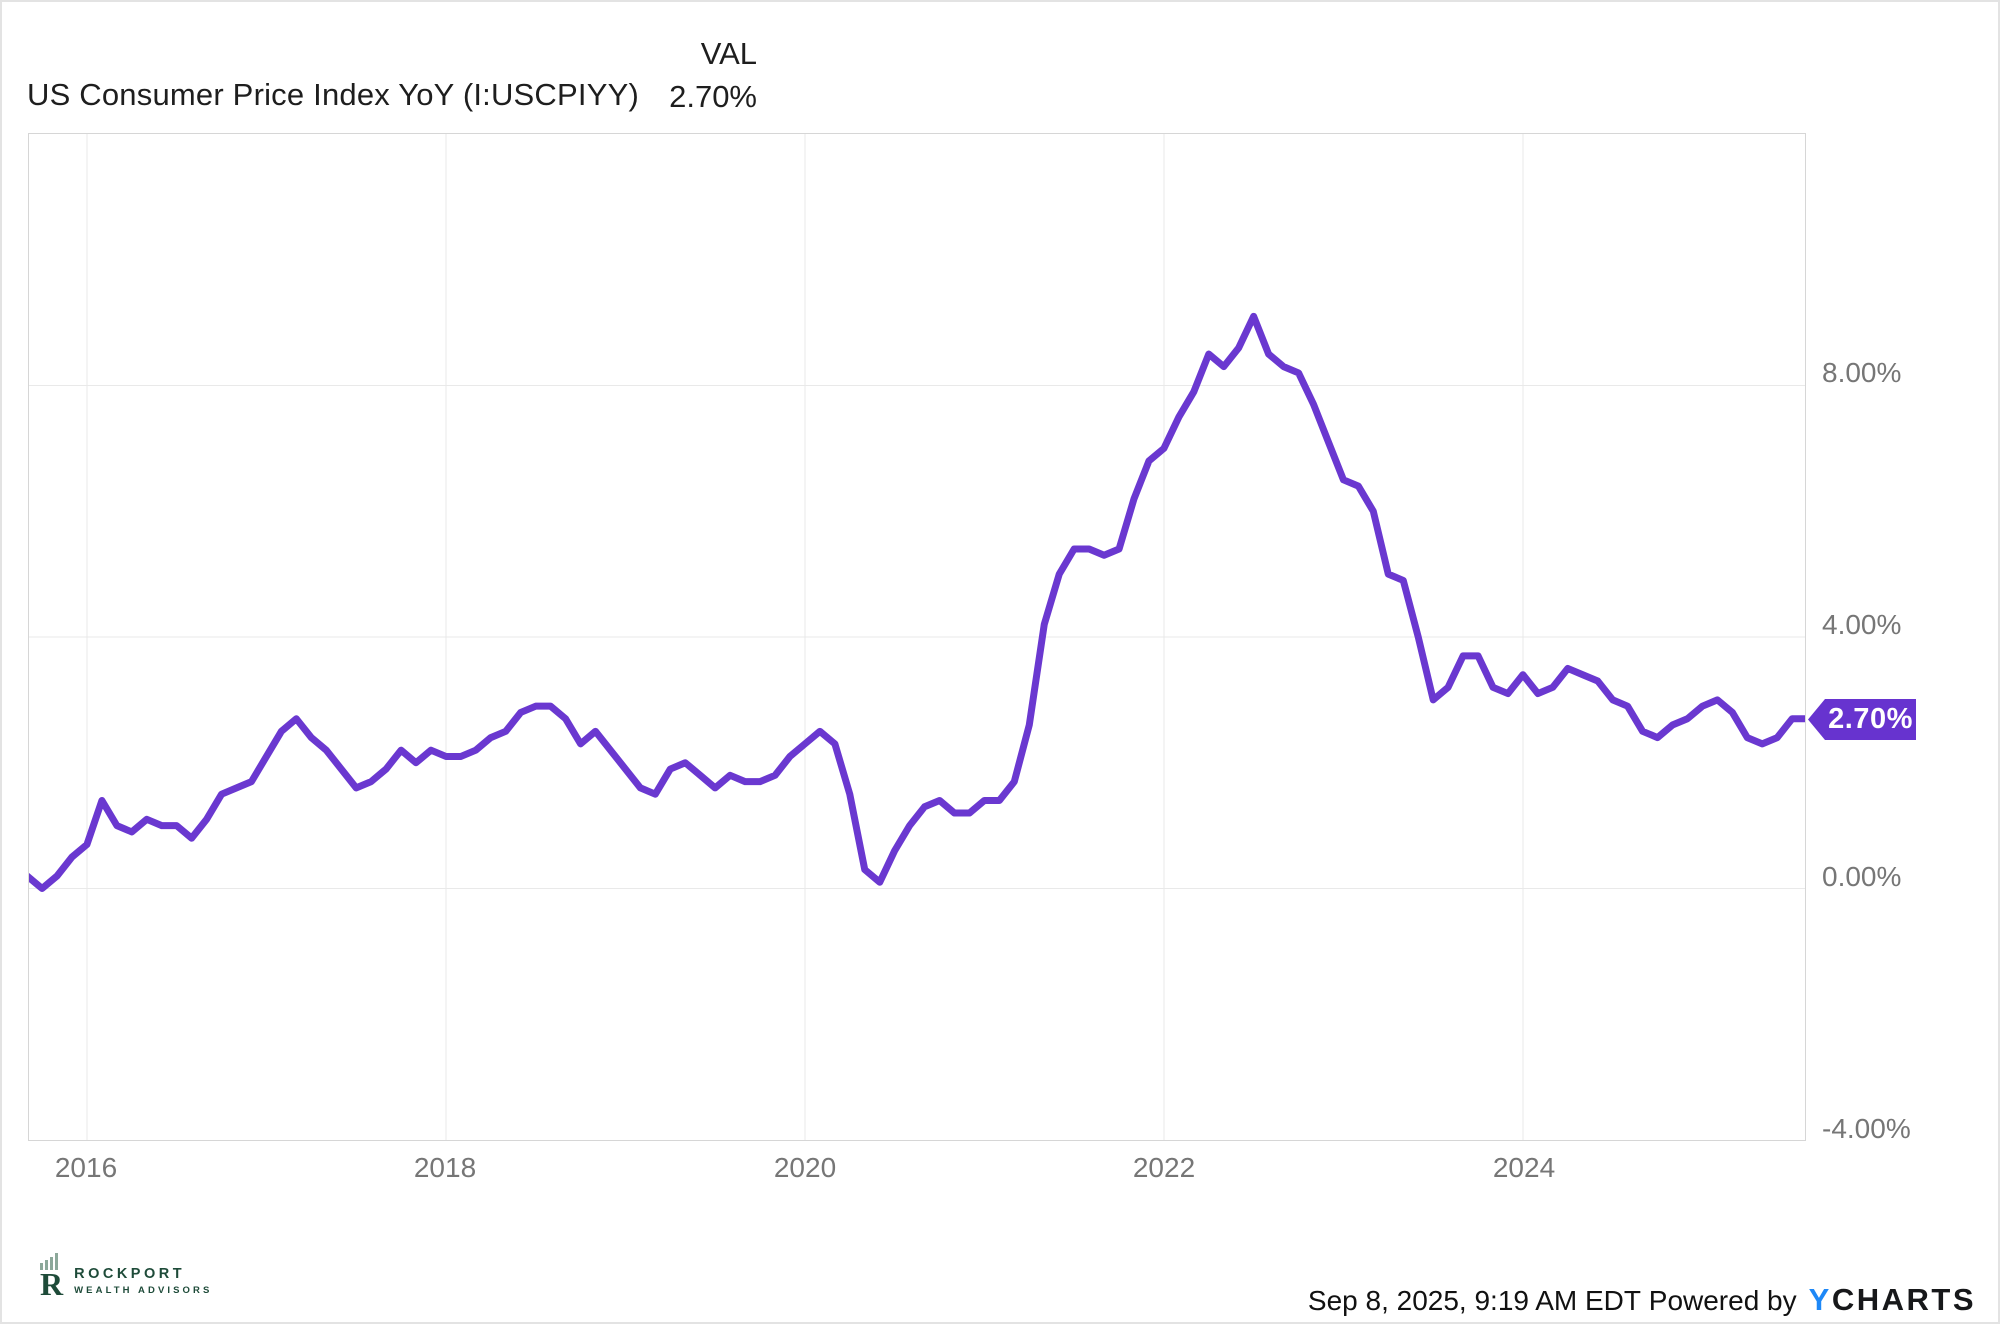  What do you see at coordinates (1862, 624) in the screenshot?
I see `y-axis-tick-4: 4.00%` at bounding box center [1862, 624].